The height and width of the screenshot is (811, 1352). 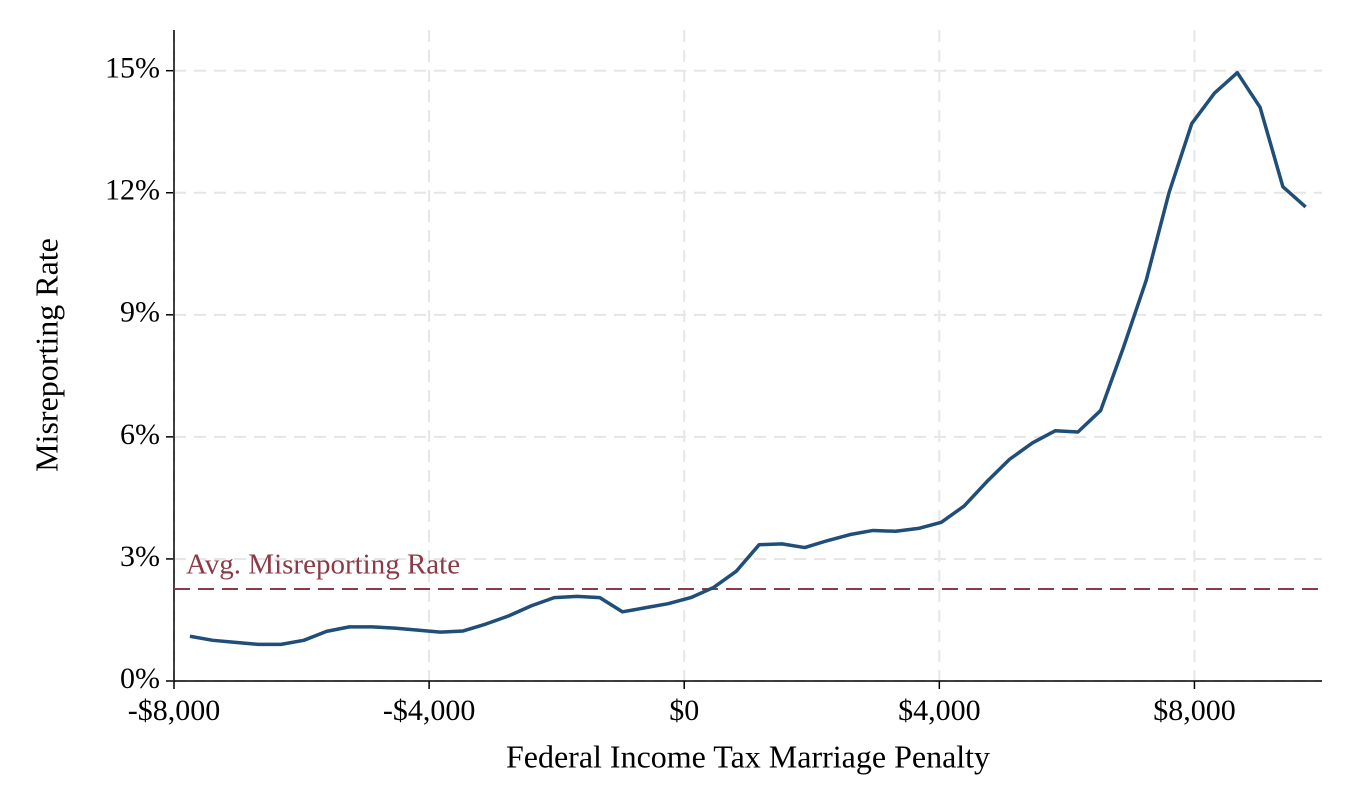 I want to click on y-tick-label: 9%, so click(x=140, y=312).